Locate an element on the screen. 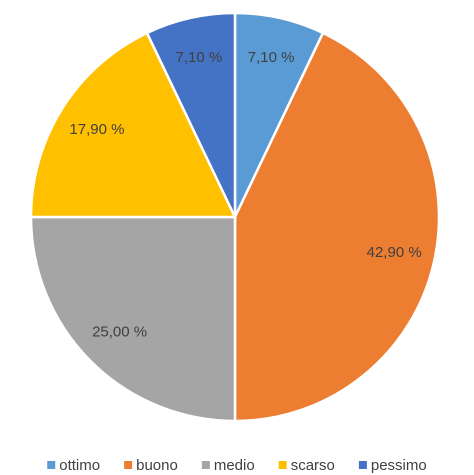  data-label: 42,90 % is located at coordinates (394, 252).